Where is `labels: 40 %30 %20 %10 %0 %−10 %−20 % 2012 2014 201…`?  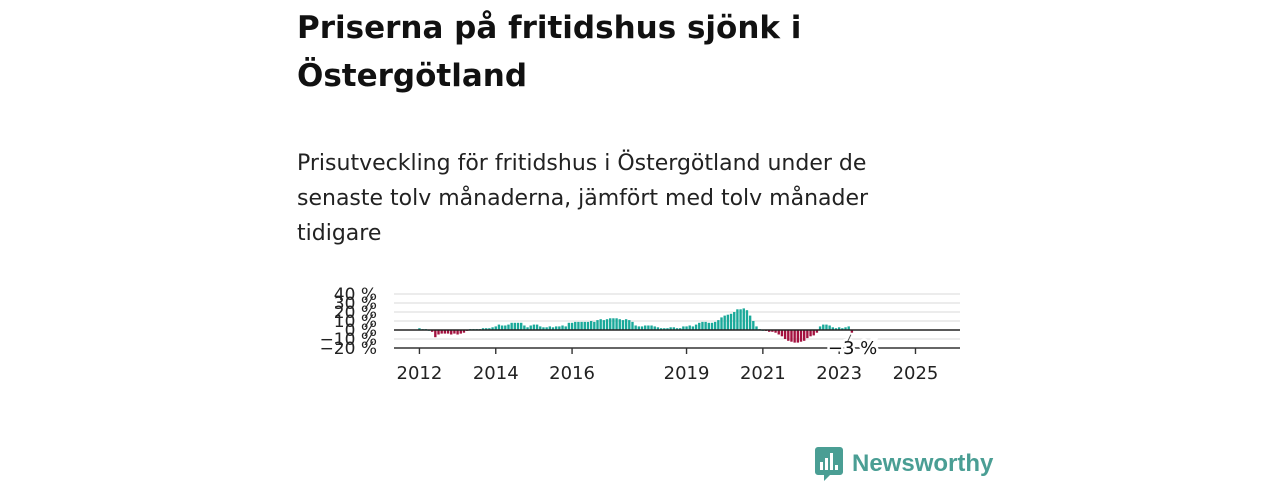 labels: 40 %30 %20 %10 %0 %−10 %−20 % 2012 2014 201… is located at coordinates (629, 334).